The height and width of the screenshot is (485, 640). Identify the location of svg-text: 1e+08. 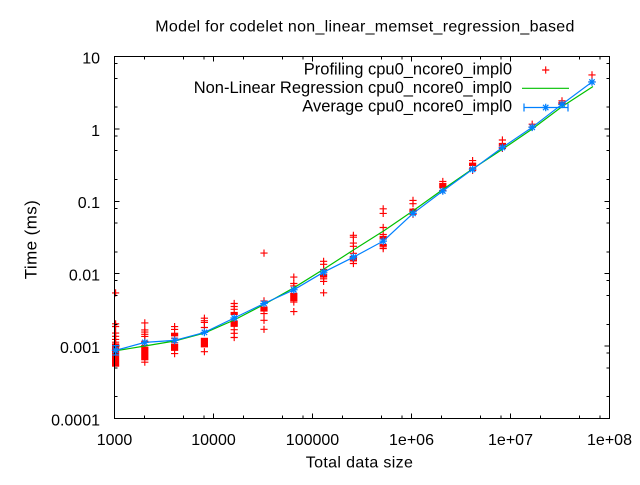
(609, 440).